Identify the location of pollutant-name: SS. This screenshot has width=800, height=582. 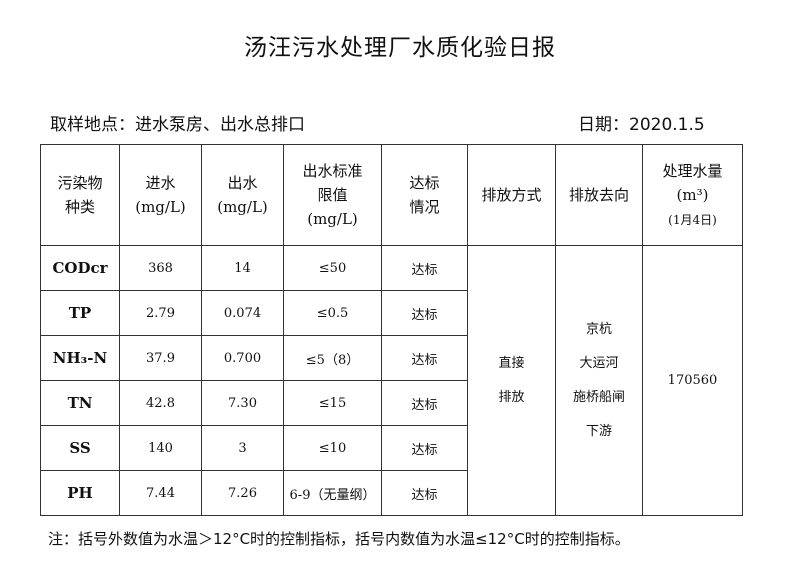
(80, 448).